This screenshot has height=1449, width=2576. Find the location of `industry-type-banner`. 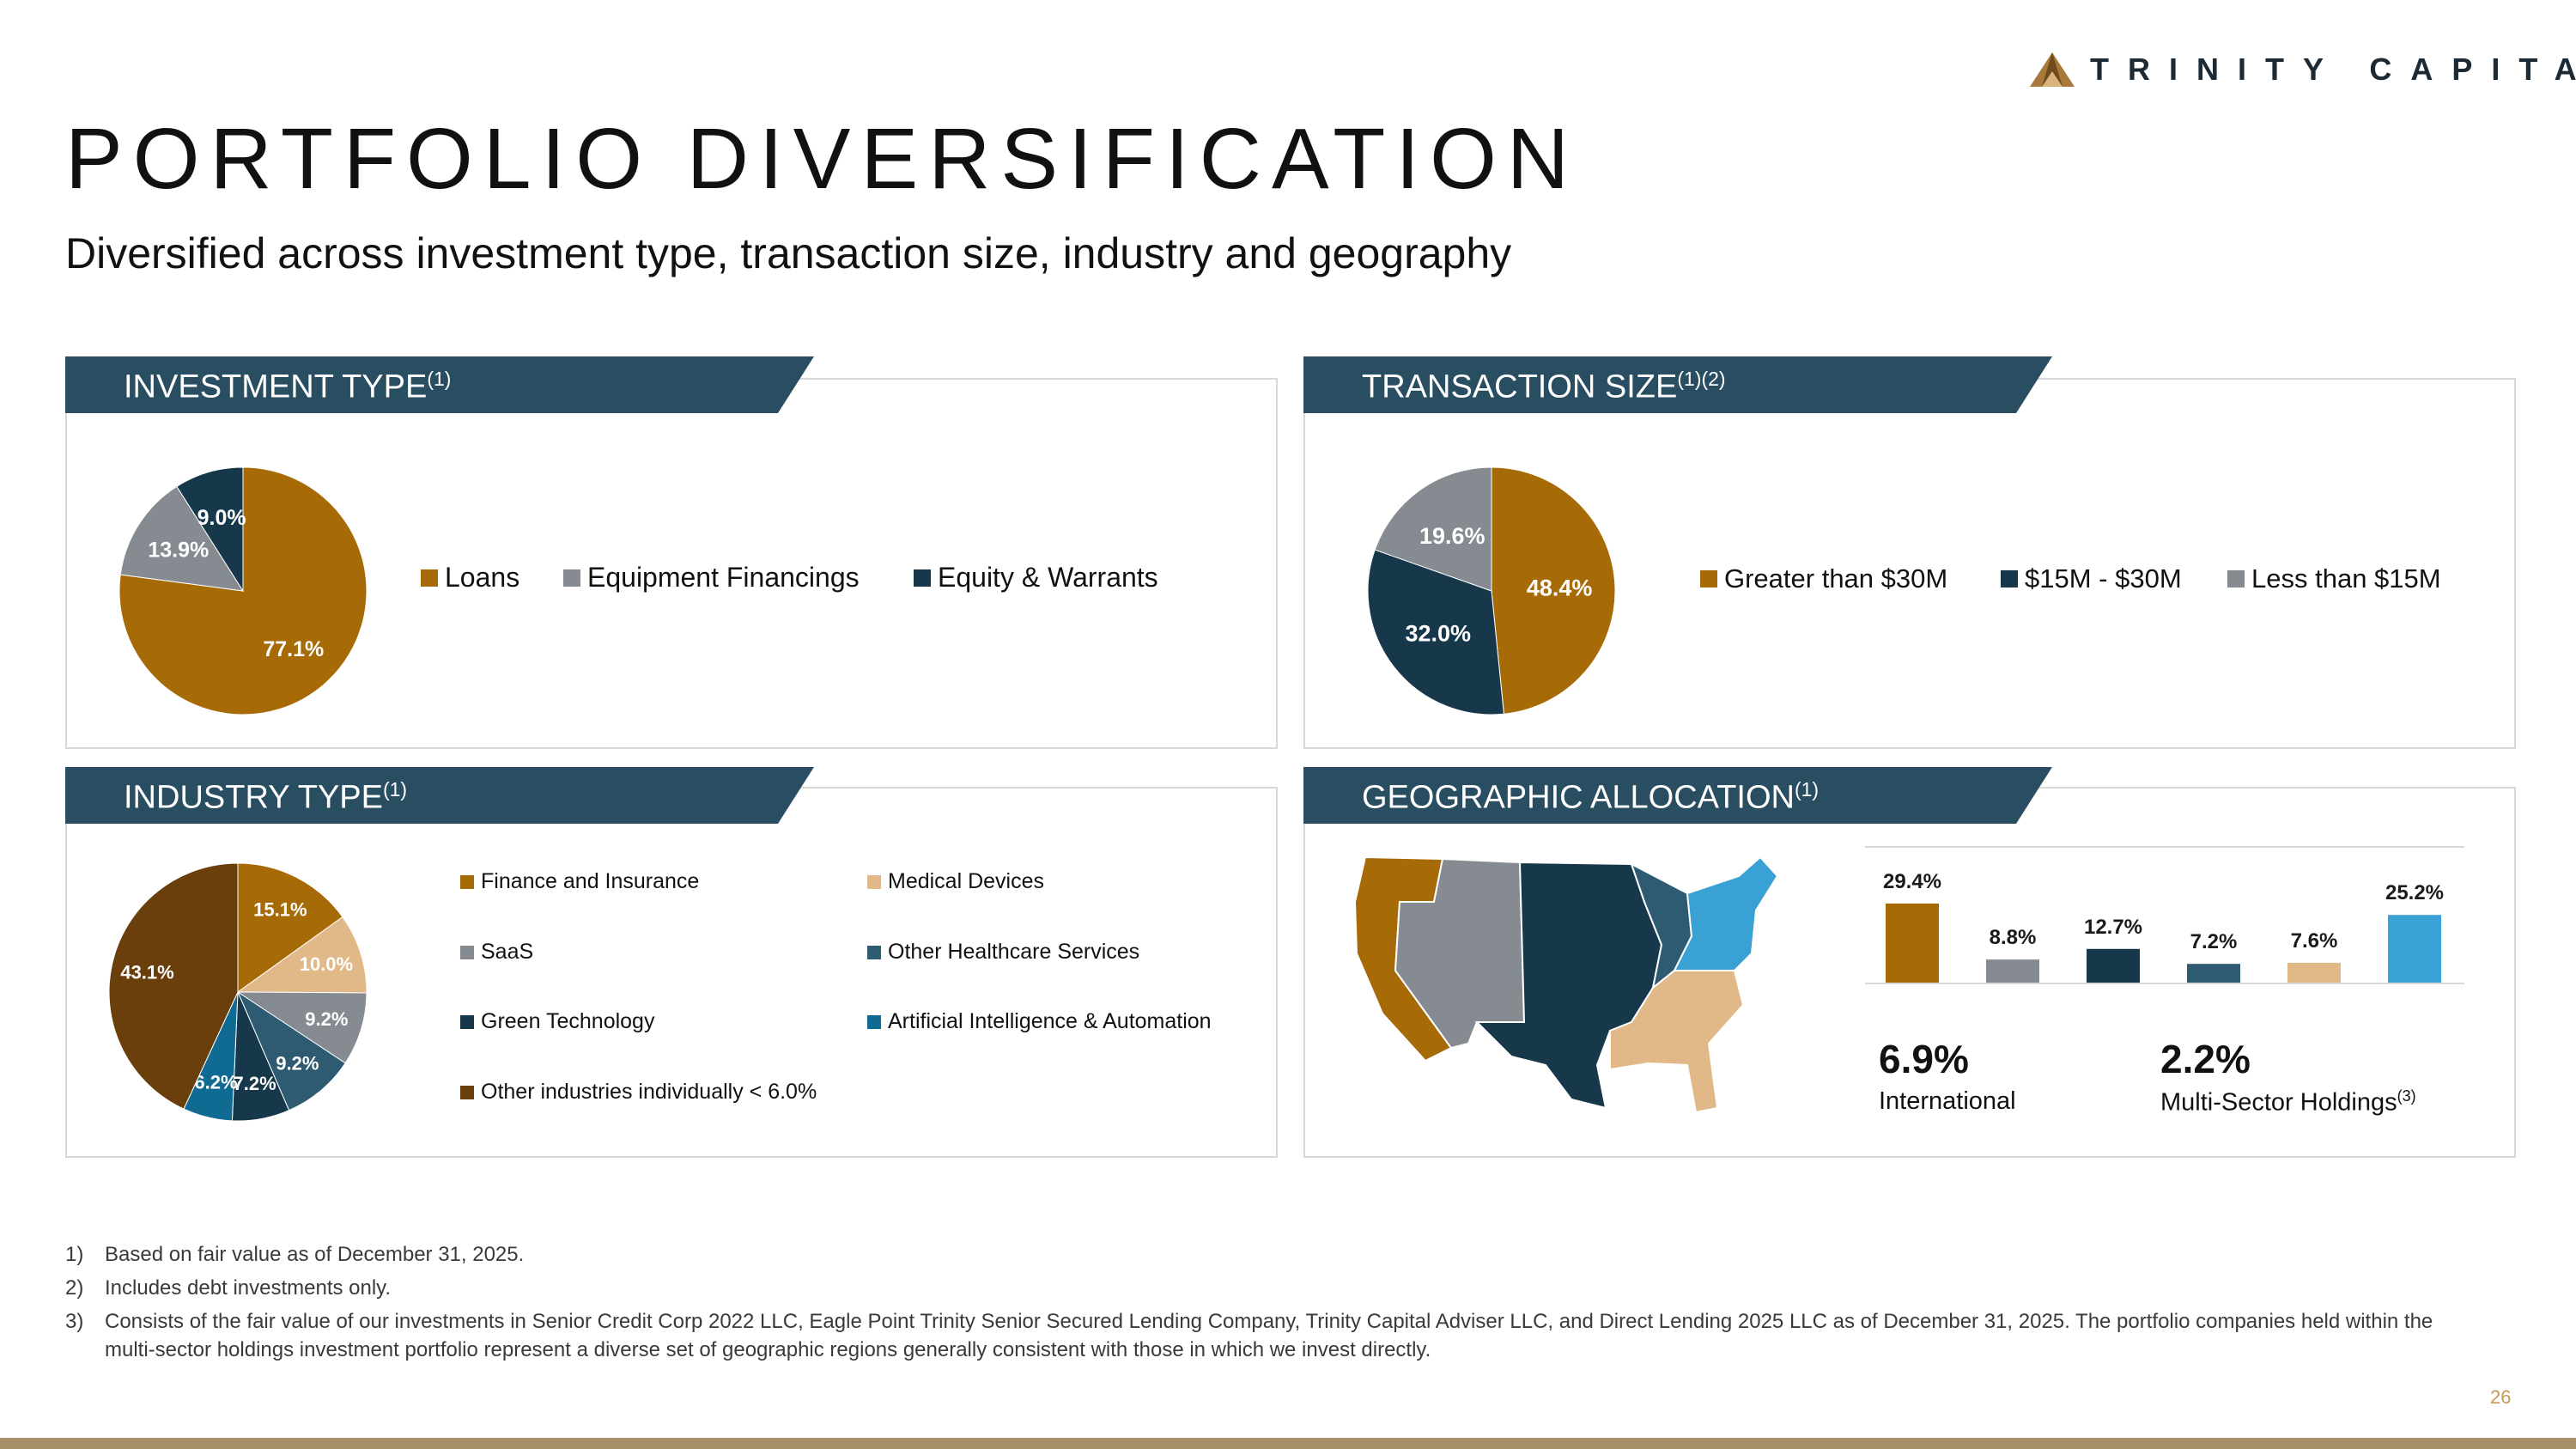

industry-type-banner is located at coordinates (440, 795).